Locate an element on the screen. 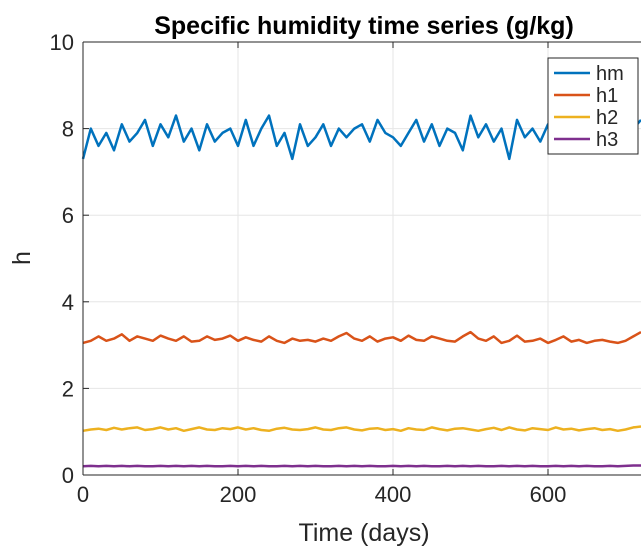 The image size is (641, 550). legend-label-h2: h2 is located at coordinates (607, 118).